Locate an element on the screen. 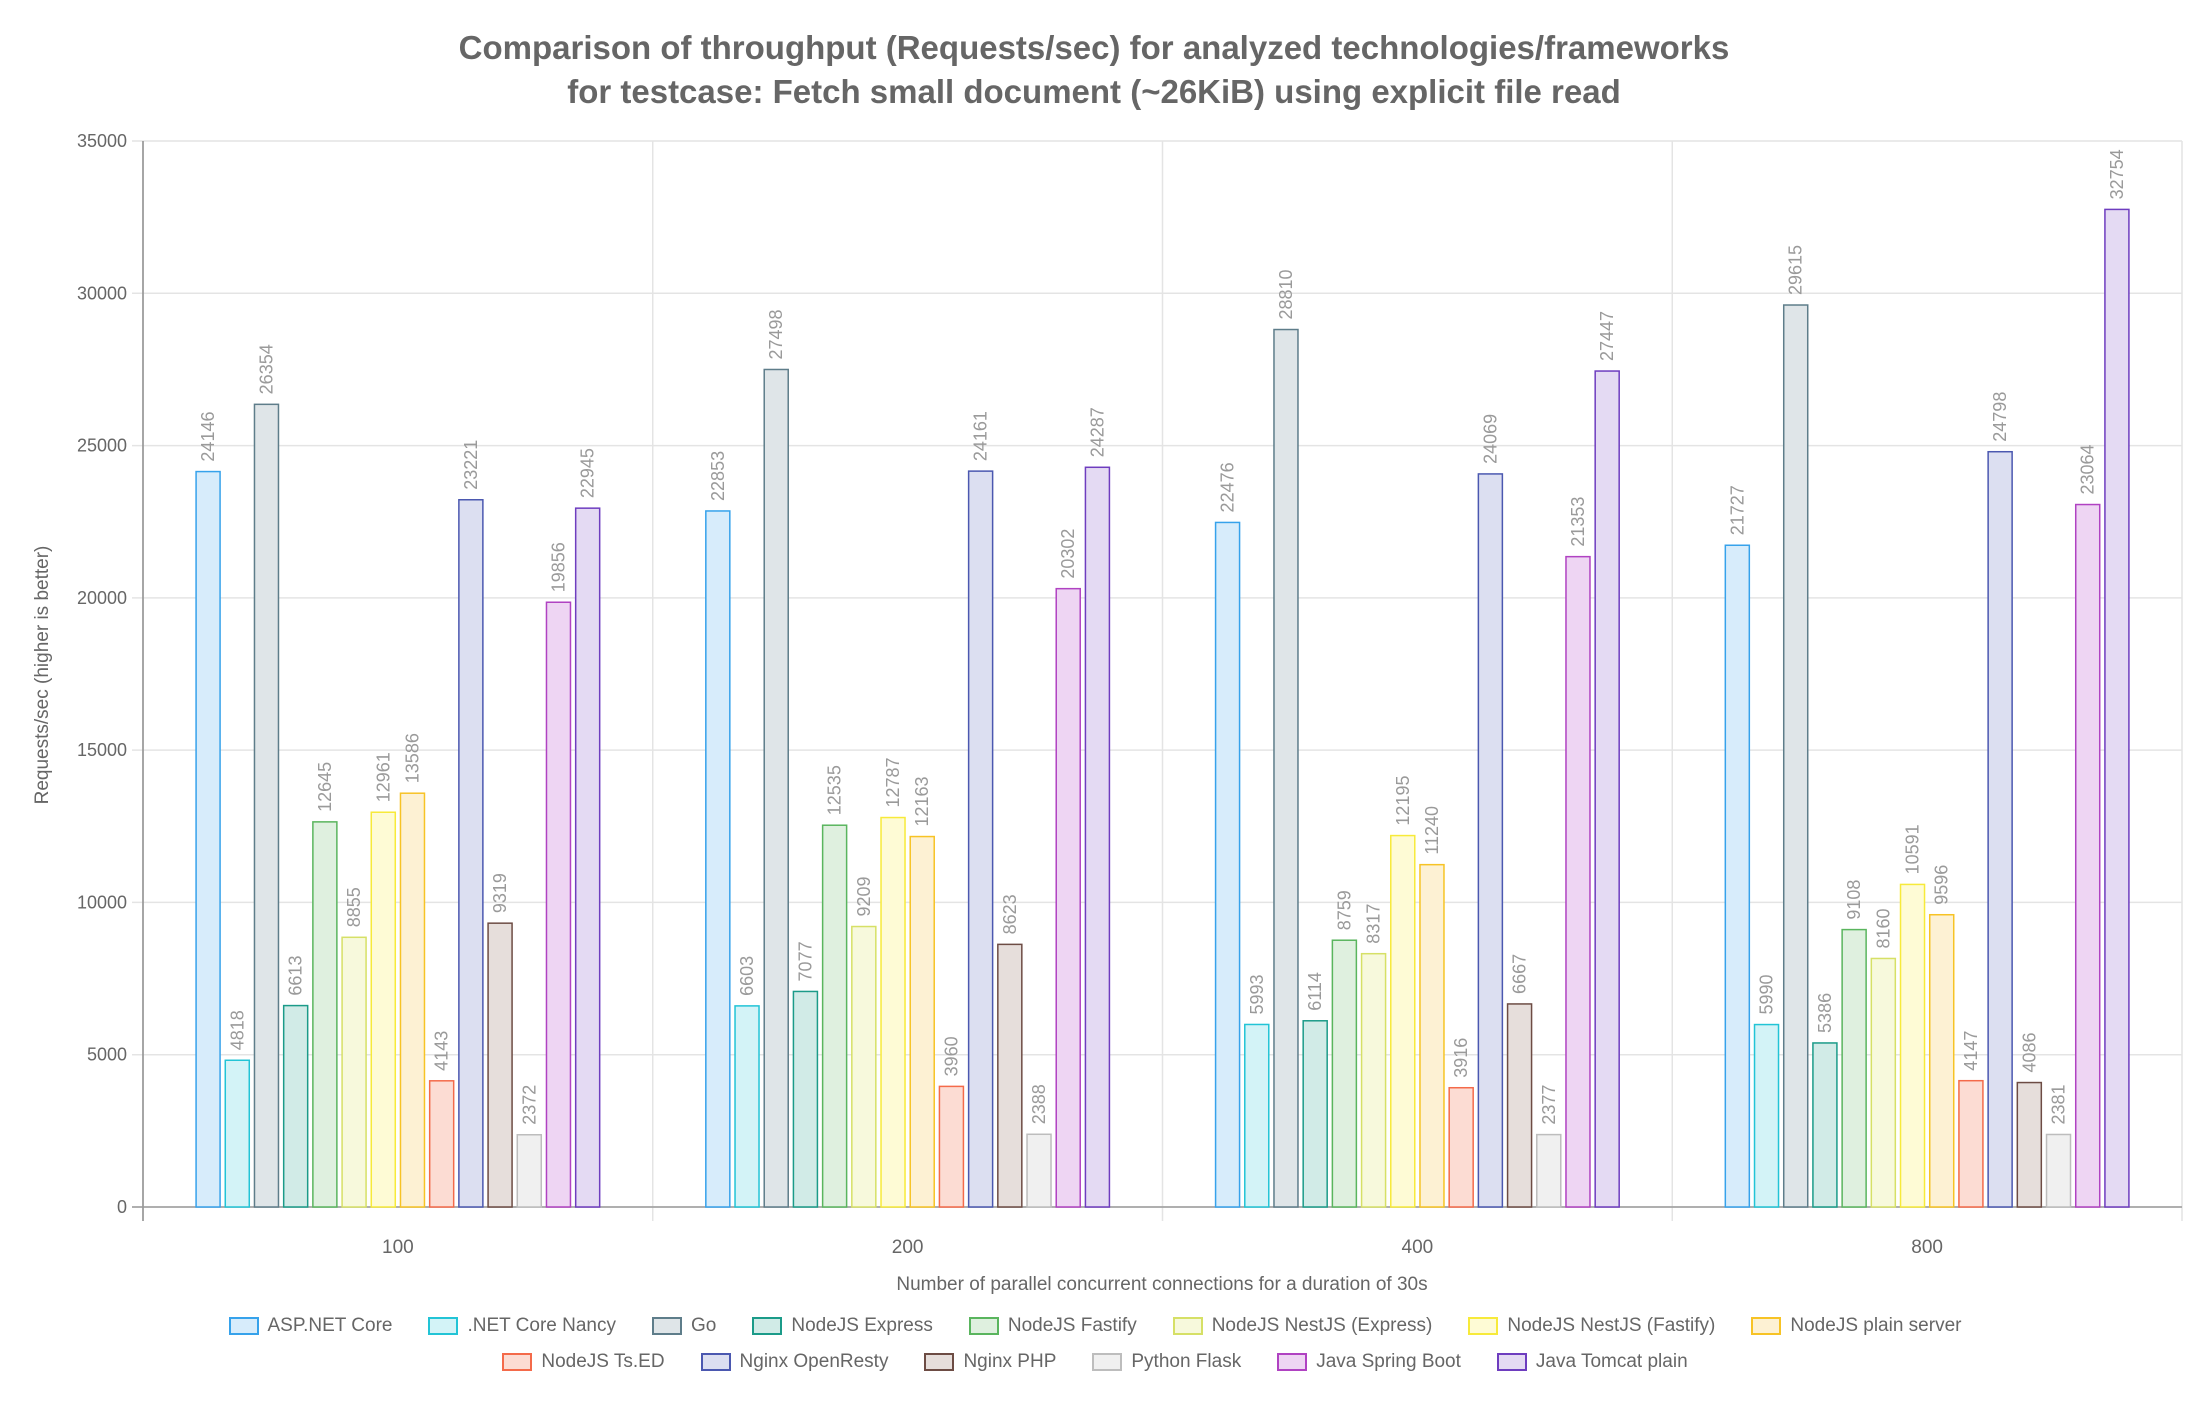  bar-value-label: 28810 is located at coordinates (1286, 294).